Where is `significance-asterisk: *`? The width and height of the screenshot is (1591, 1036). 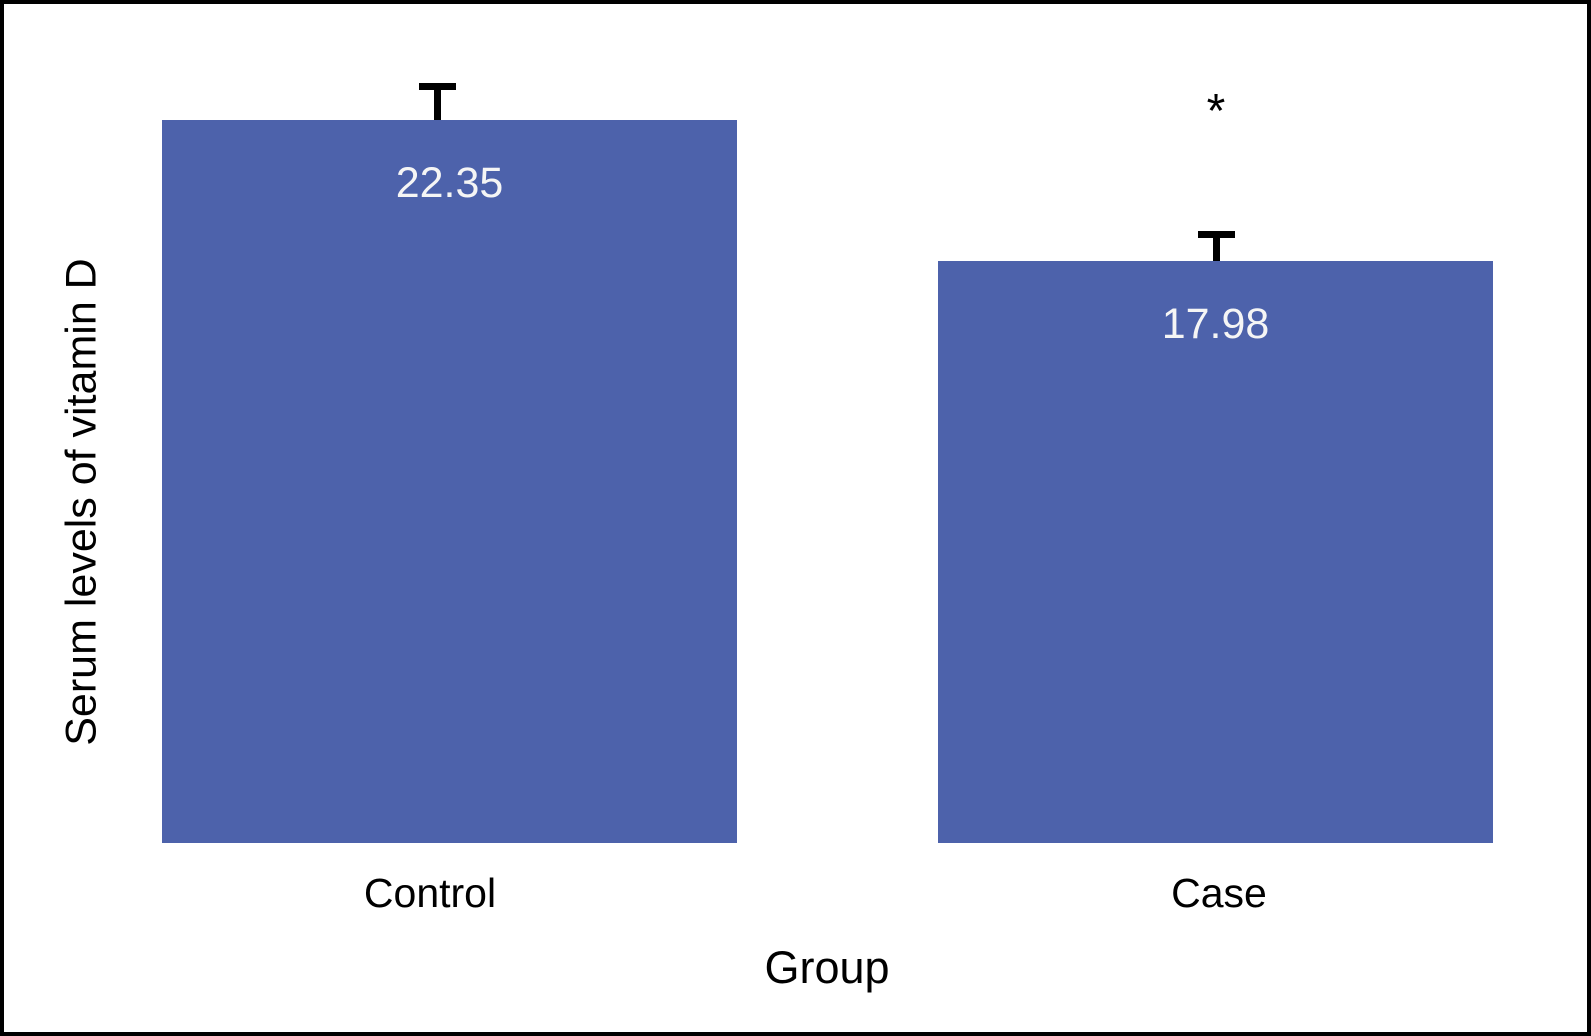
significance-asterisk: * is located at coordinates (1216, 111).